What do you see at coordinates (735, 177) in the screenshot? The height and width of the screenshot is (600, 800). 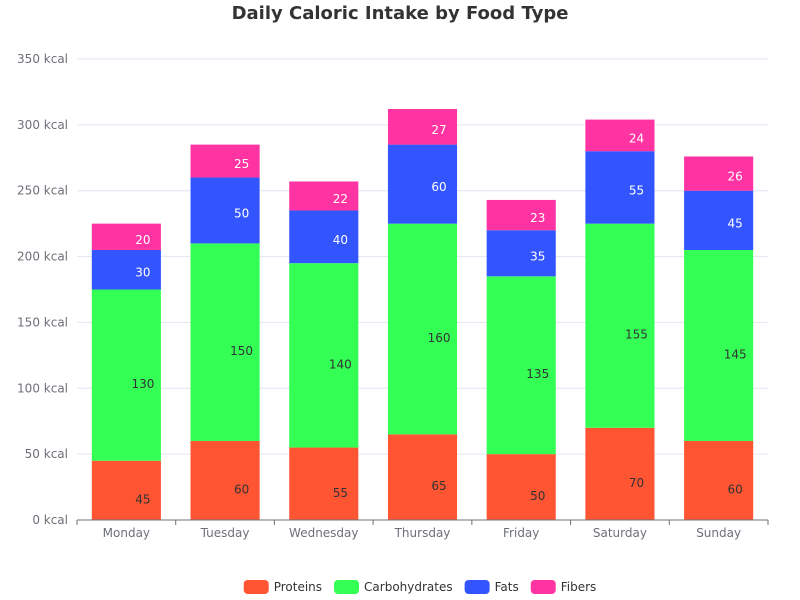 I see `data-label: 26` at bounding box center [735, 177].